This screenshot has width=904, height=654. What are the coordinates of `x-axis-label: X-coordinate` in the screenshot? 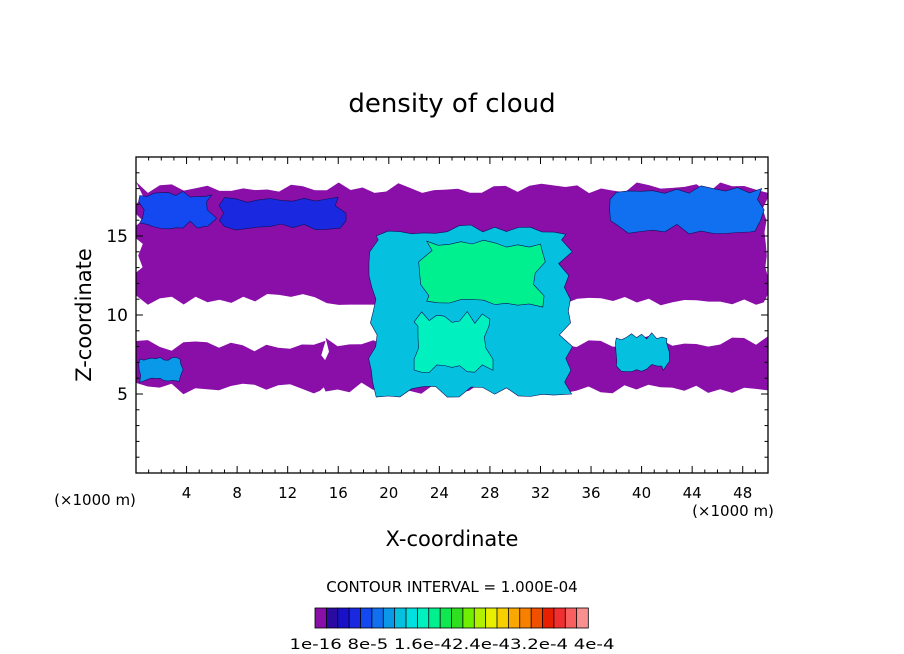 It's located at (452, 539).